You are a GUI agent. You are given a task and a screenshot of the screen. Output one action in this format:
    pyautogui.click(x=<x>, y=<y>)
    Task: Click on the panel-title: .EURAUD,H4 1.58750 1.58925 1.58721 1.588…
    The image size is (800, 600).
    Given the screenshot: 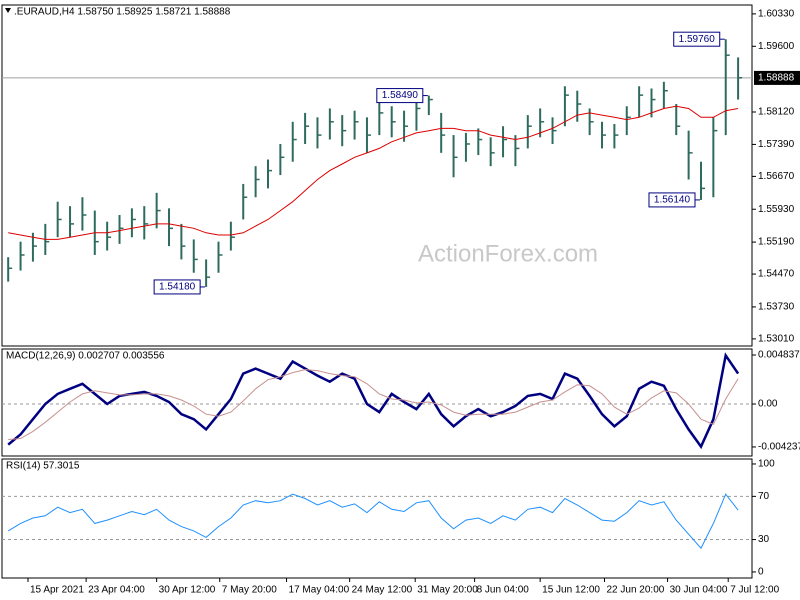 What is the action you would take?
    pyautogui.click(x=122, y=12)
    